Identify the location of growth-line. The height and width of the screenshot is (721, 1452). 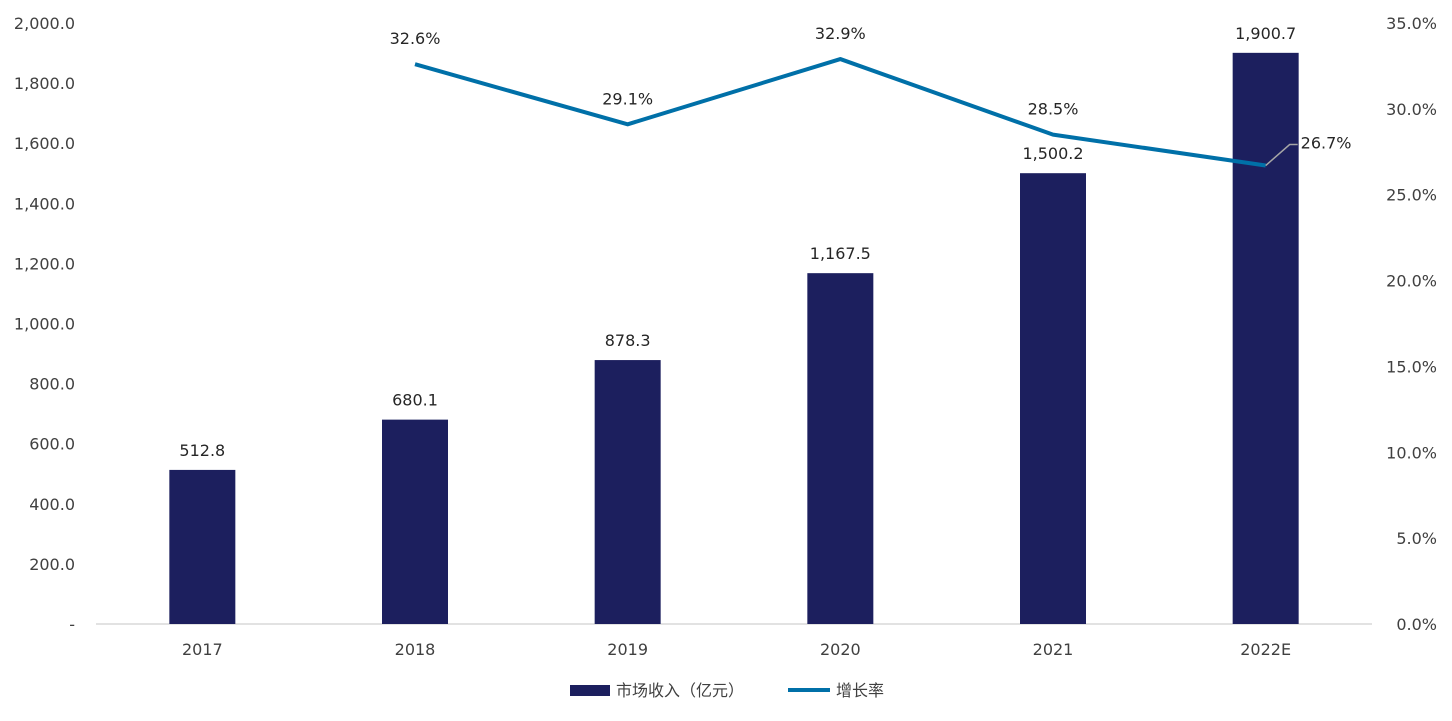
(840, 112).